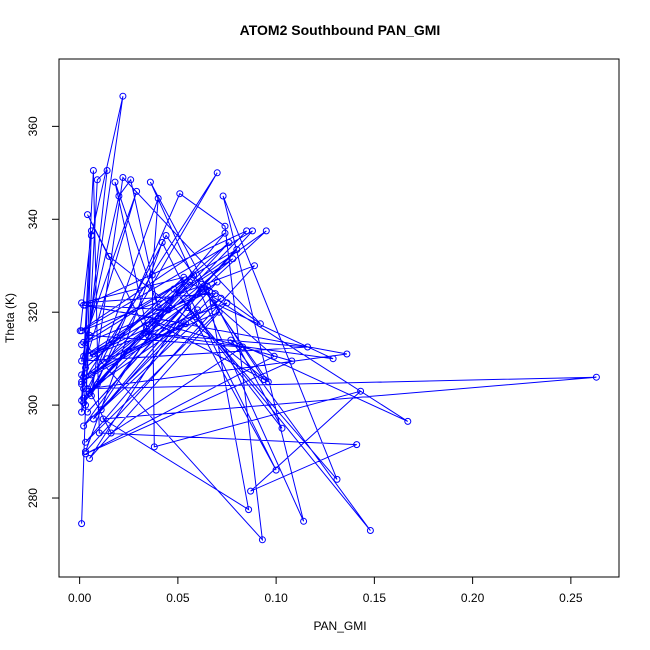 The width and height of the screenshot is (650, 650). Describe the element at coordinates (33, 219) in the screenshot. I see `y-tick-label: 340` at that location.